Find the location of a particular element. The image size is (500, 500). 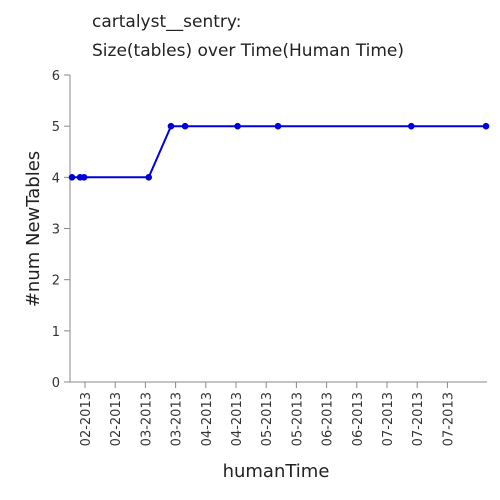

plot-area is located at coordinates (279, 151).